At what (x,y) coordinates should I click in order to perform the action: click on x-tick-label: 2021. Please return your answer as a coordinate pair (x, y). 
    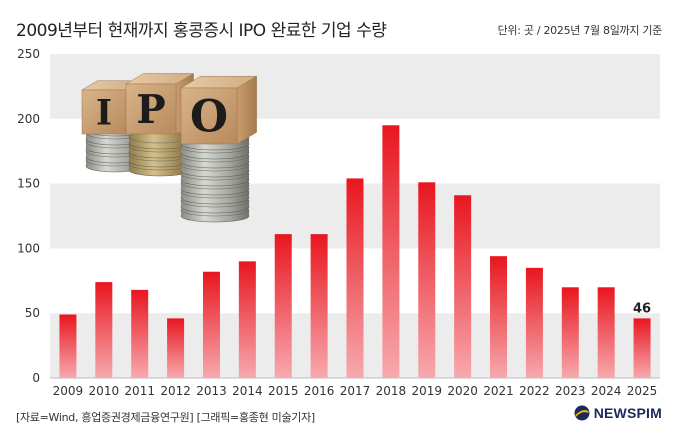
    Looking at the image, I should click on (498, 391).